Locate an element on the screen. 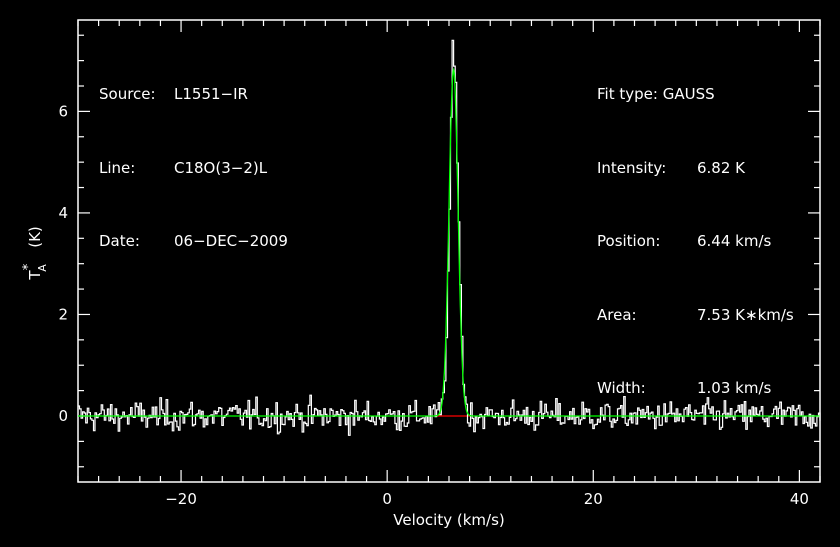  width-label: Width: is located at coordinates (621, 388).